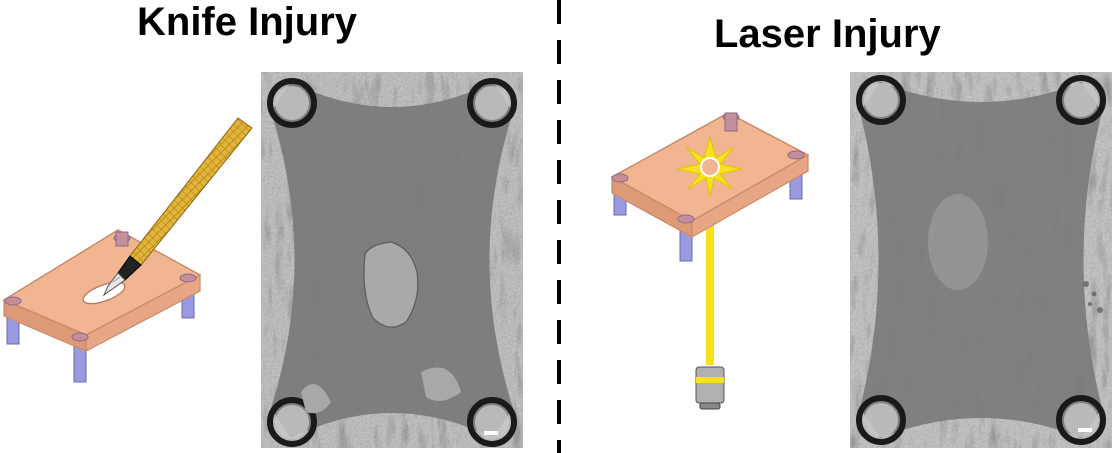 The width and height of the screenshot is (1118, 453). I want to click on knife-schematic, so click(127, 250).